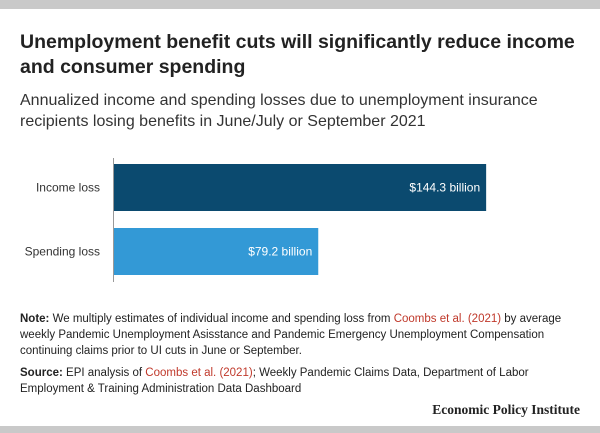  I want to click on bar-spending-loss, so click(216, 251).